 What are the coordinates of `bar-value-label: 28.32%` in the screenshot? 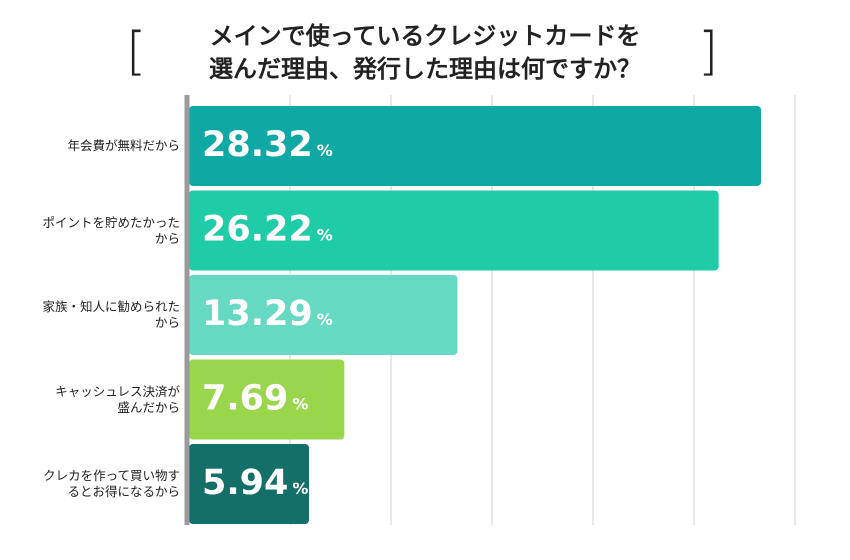 It's located at (267, 145).